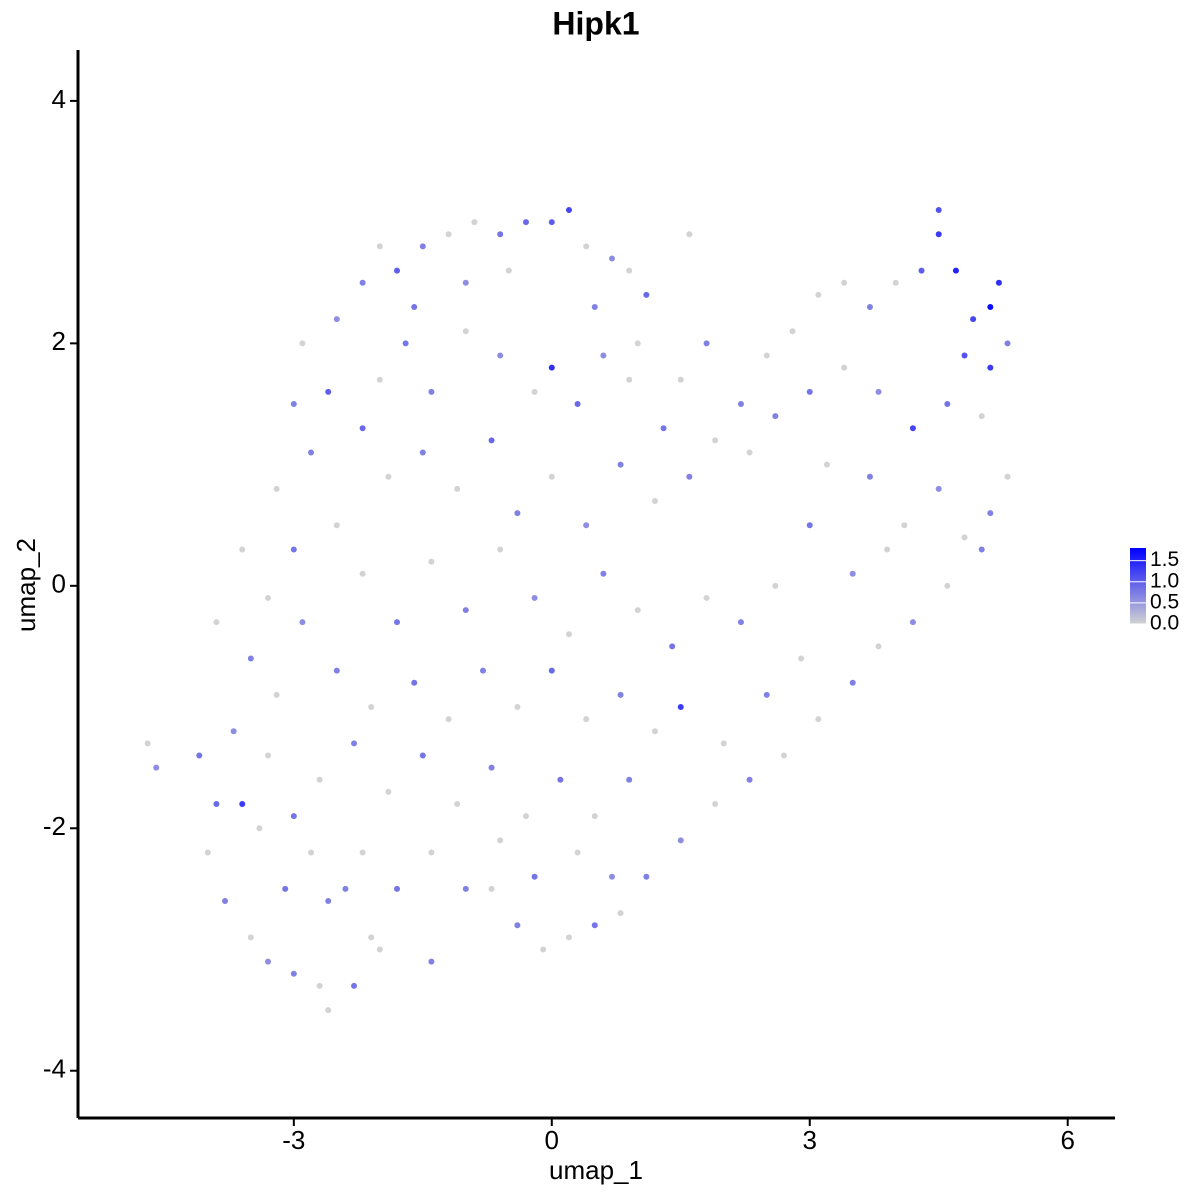  Describe the element at coordinates (552, 1140) in the screenshot. I see `x-tick-label: 0` at that location.